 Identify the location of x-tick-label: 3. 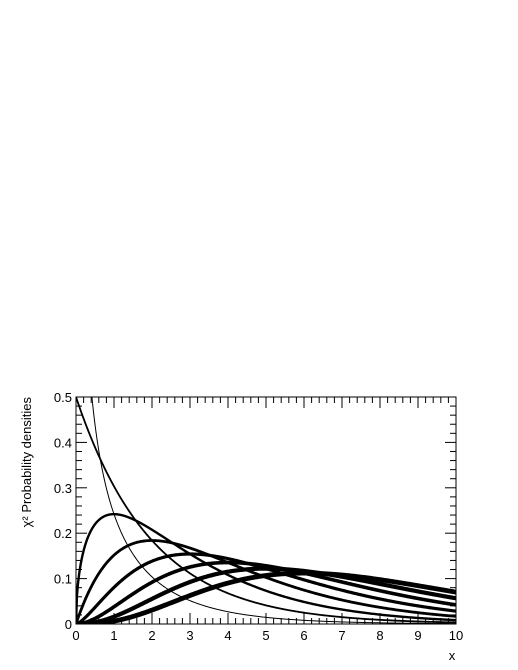
(189, 635).